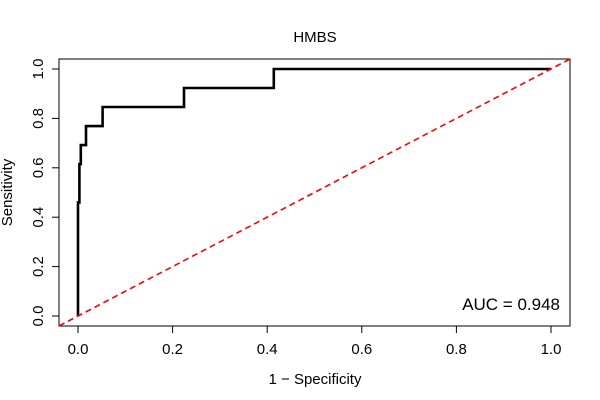  Describe the element at coordinates (551, 349) in the screenshot. I see `x-tick-label: 1.0` at that location.